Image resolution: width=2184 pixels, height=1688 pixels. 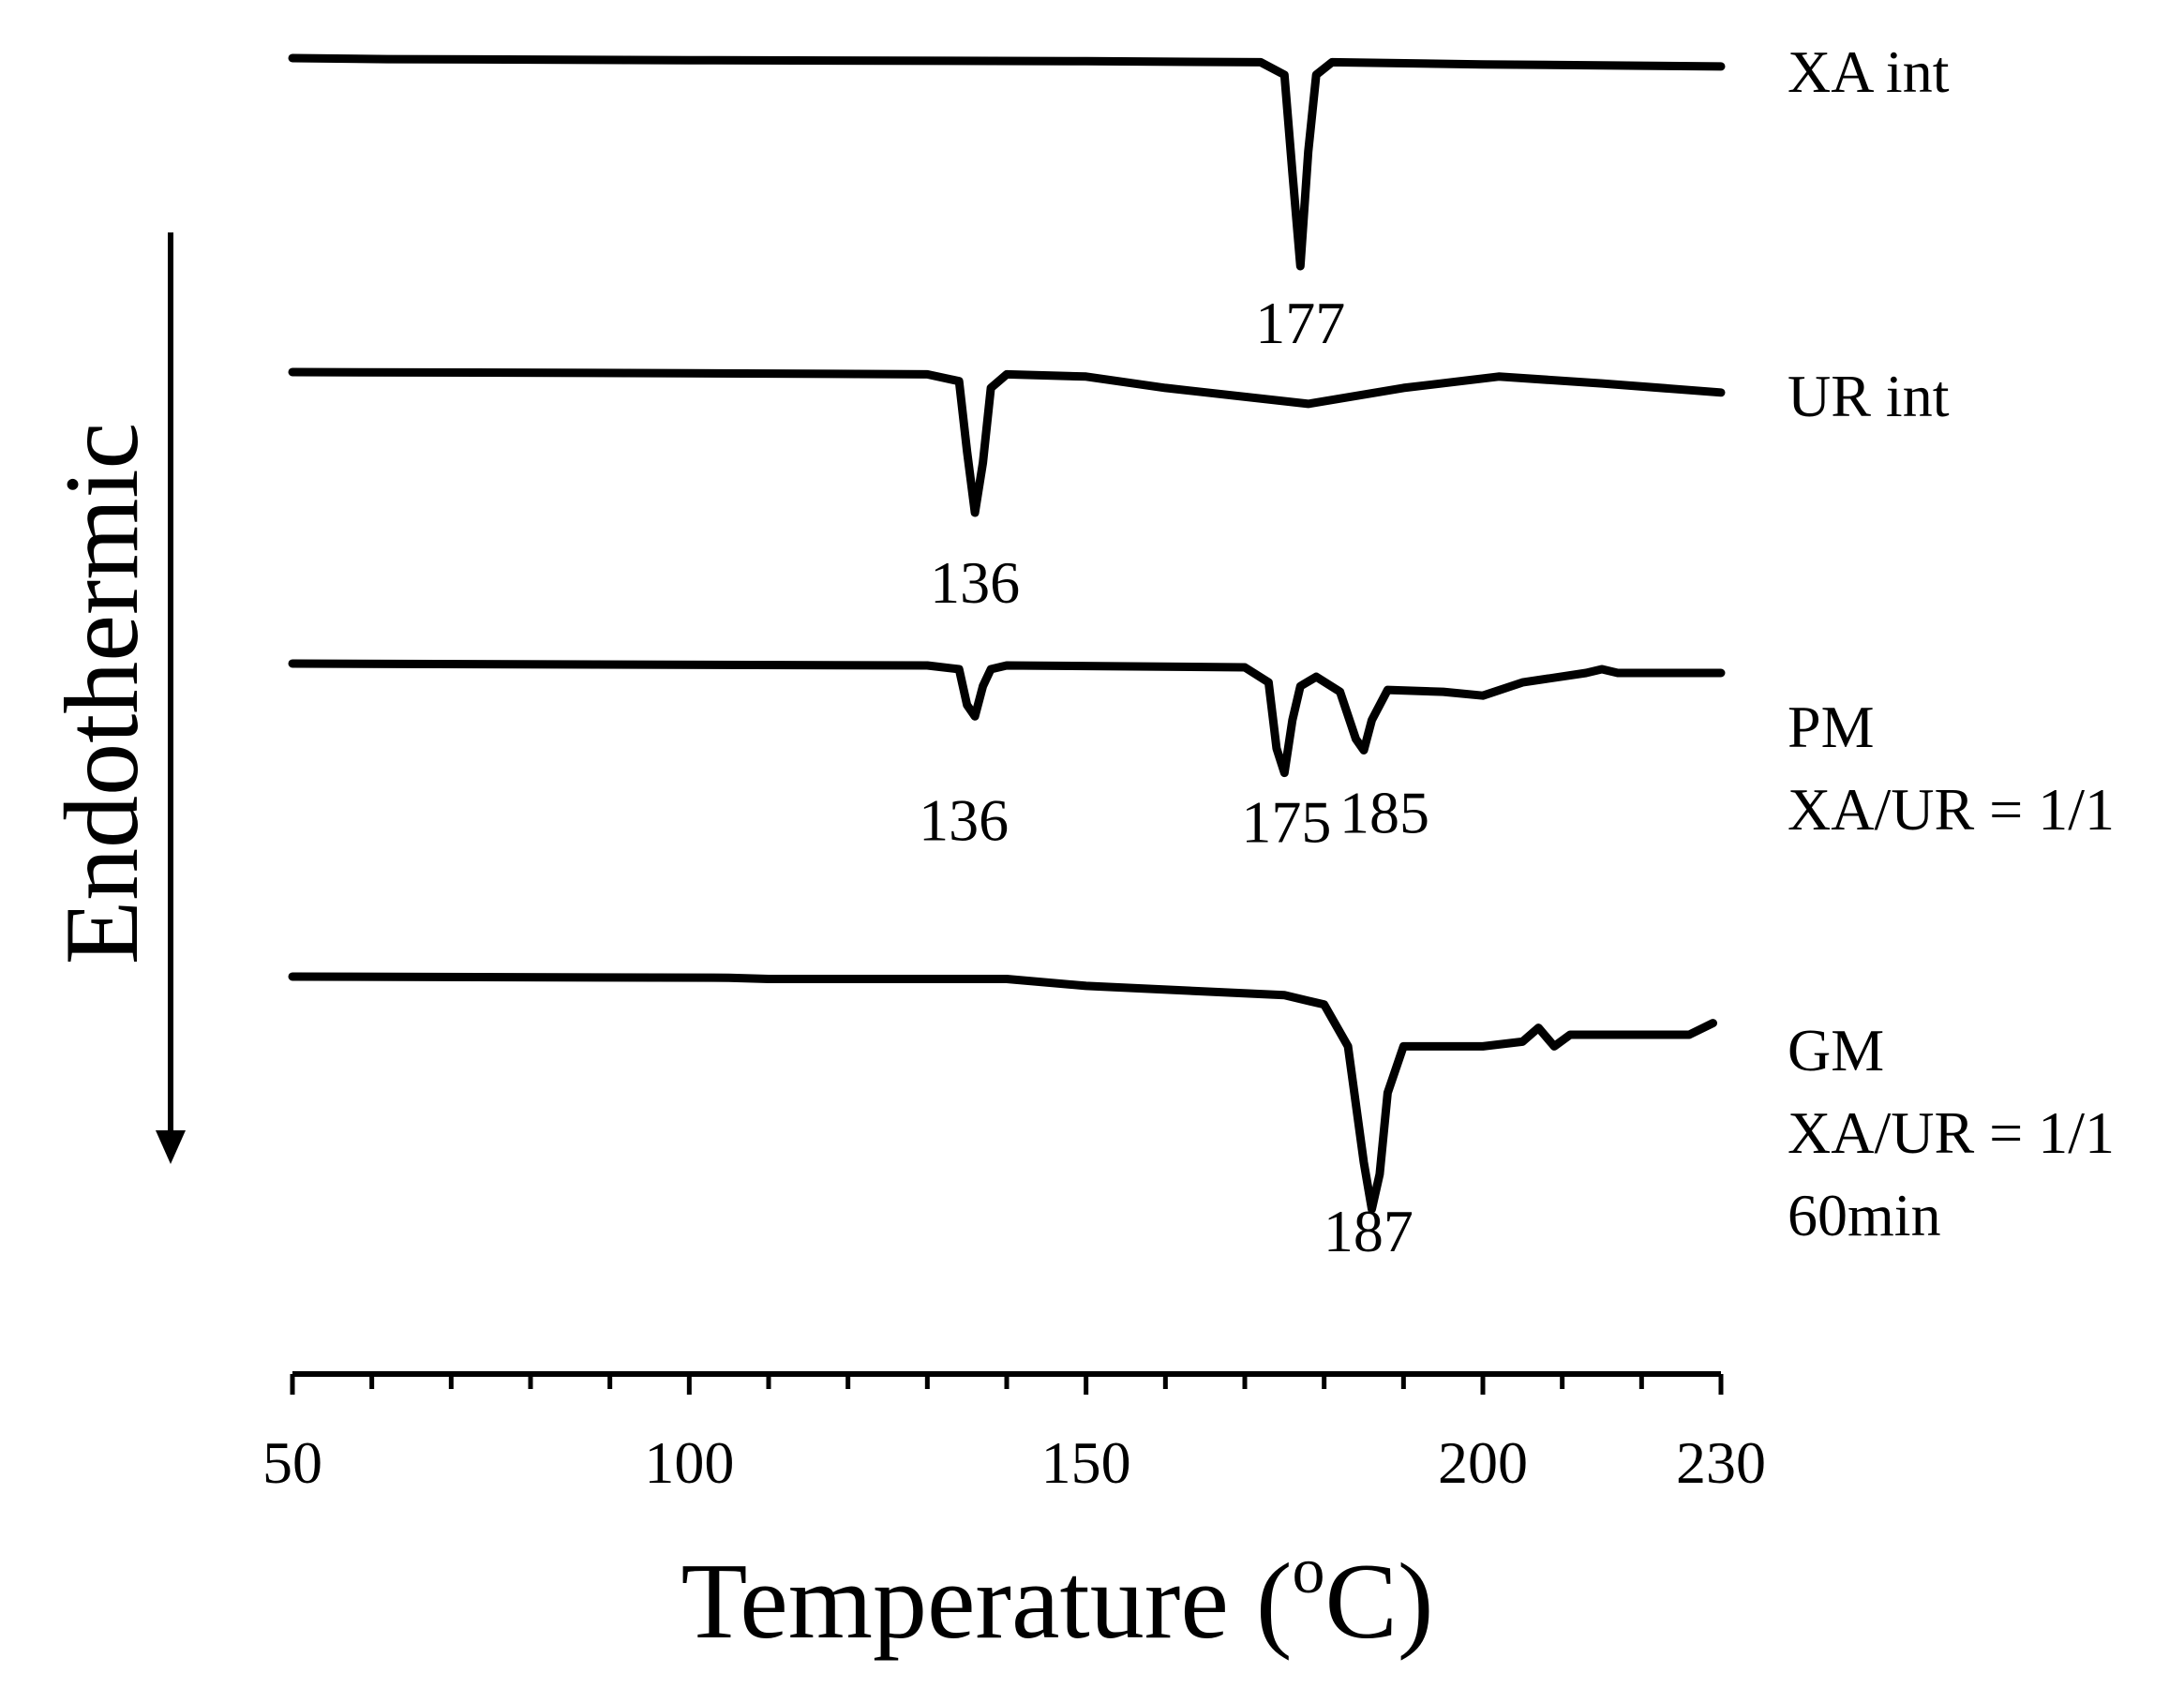 I want to click on series-label-line: UR int, so click(x=1869, y=396).